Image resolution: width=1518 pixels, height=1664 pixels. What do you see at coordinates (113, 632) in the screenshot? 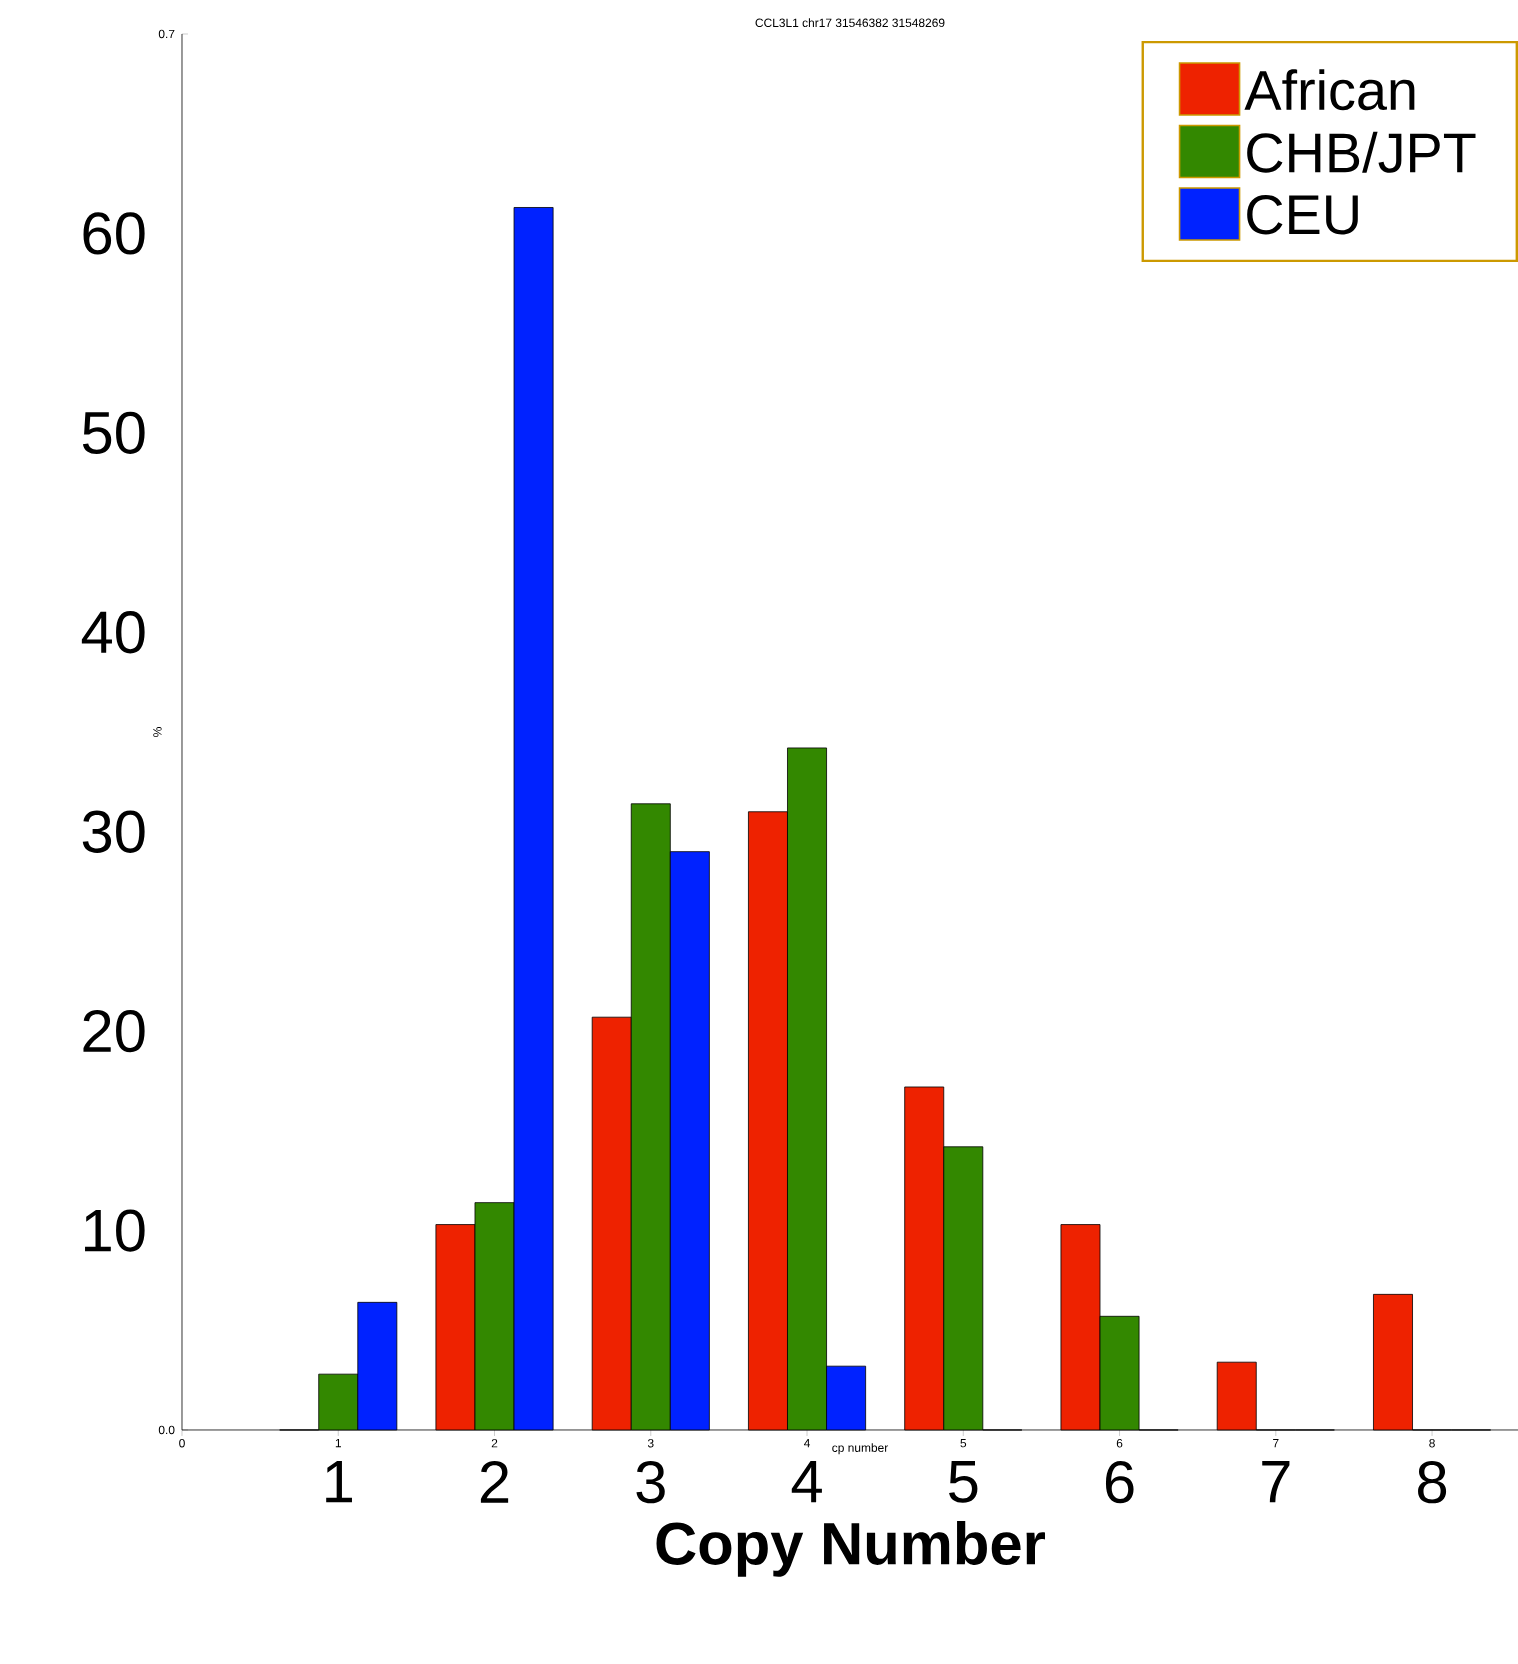
I see `y2-tick-label: 40` at bounding box center [113, 632].